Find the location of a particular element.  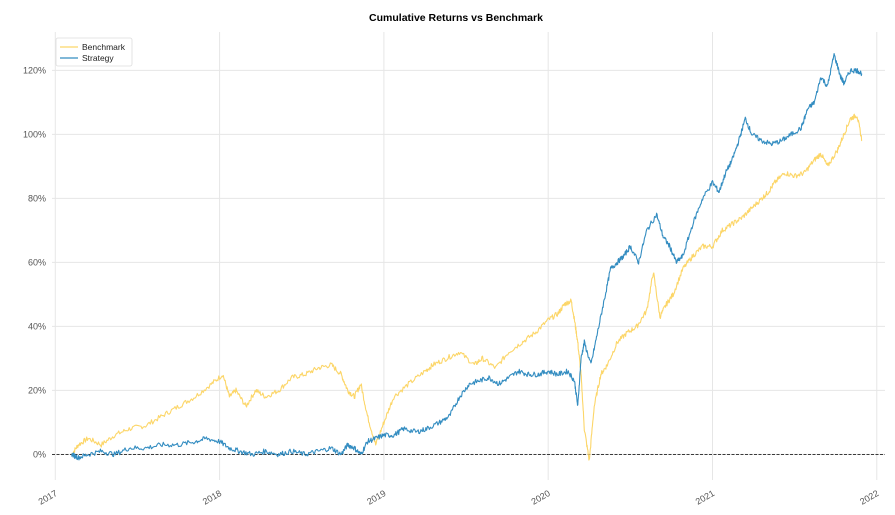

y-tick-label: 0% is located at coordinates (39, 454).